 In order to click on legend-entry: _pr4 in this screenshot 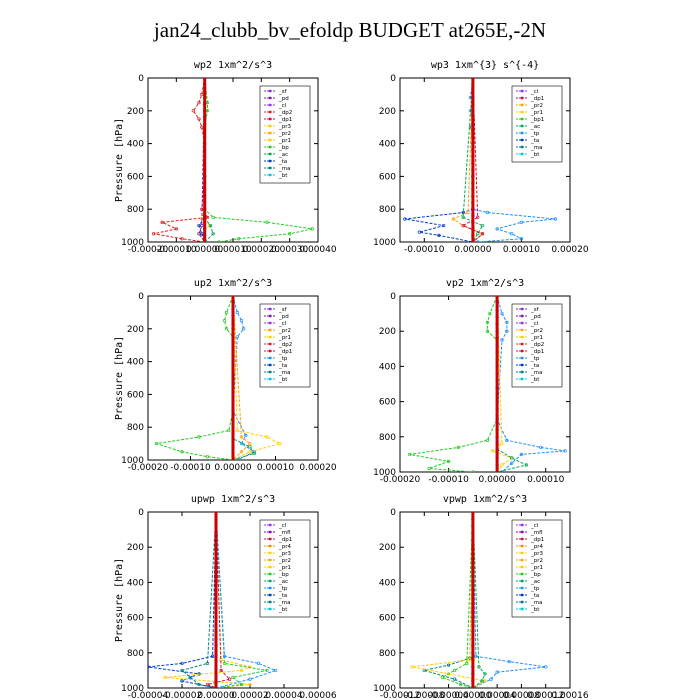, I will do `click(537, 547)`.